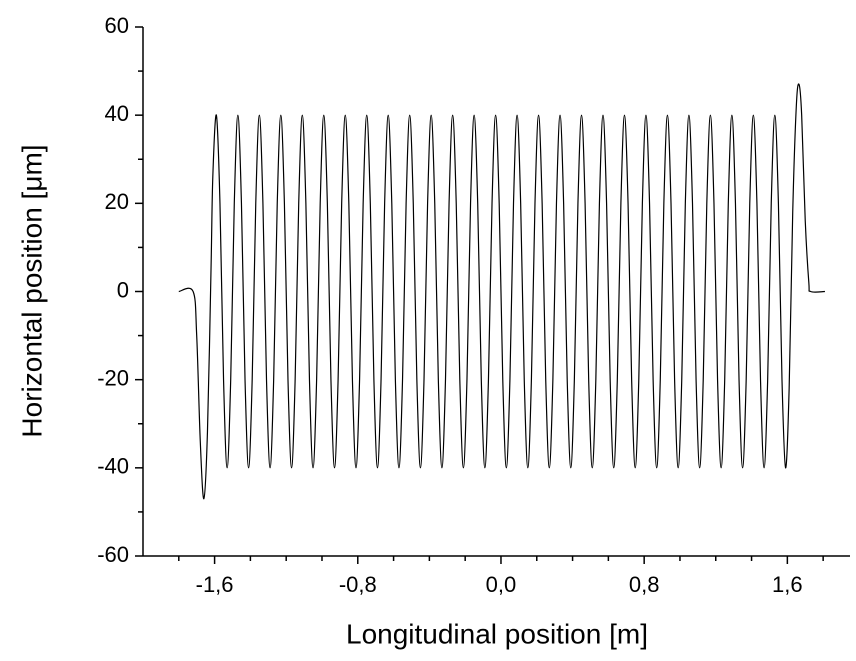 Image resolution: width=856 pixels, height=661 pixels. I want to click on y-tick-label: -20, so click(113, 377).